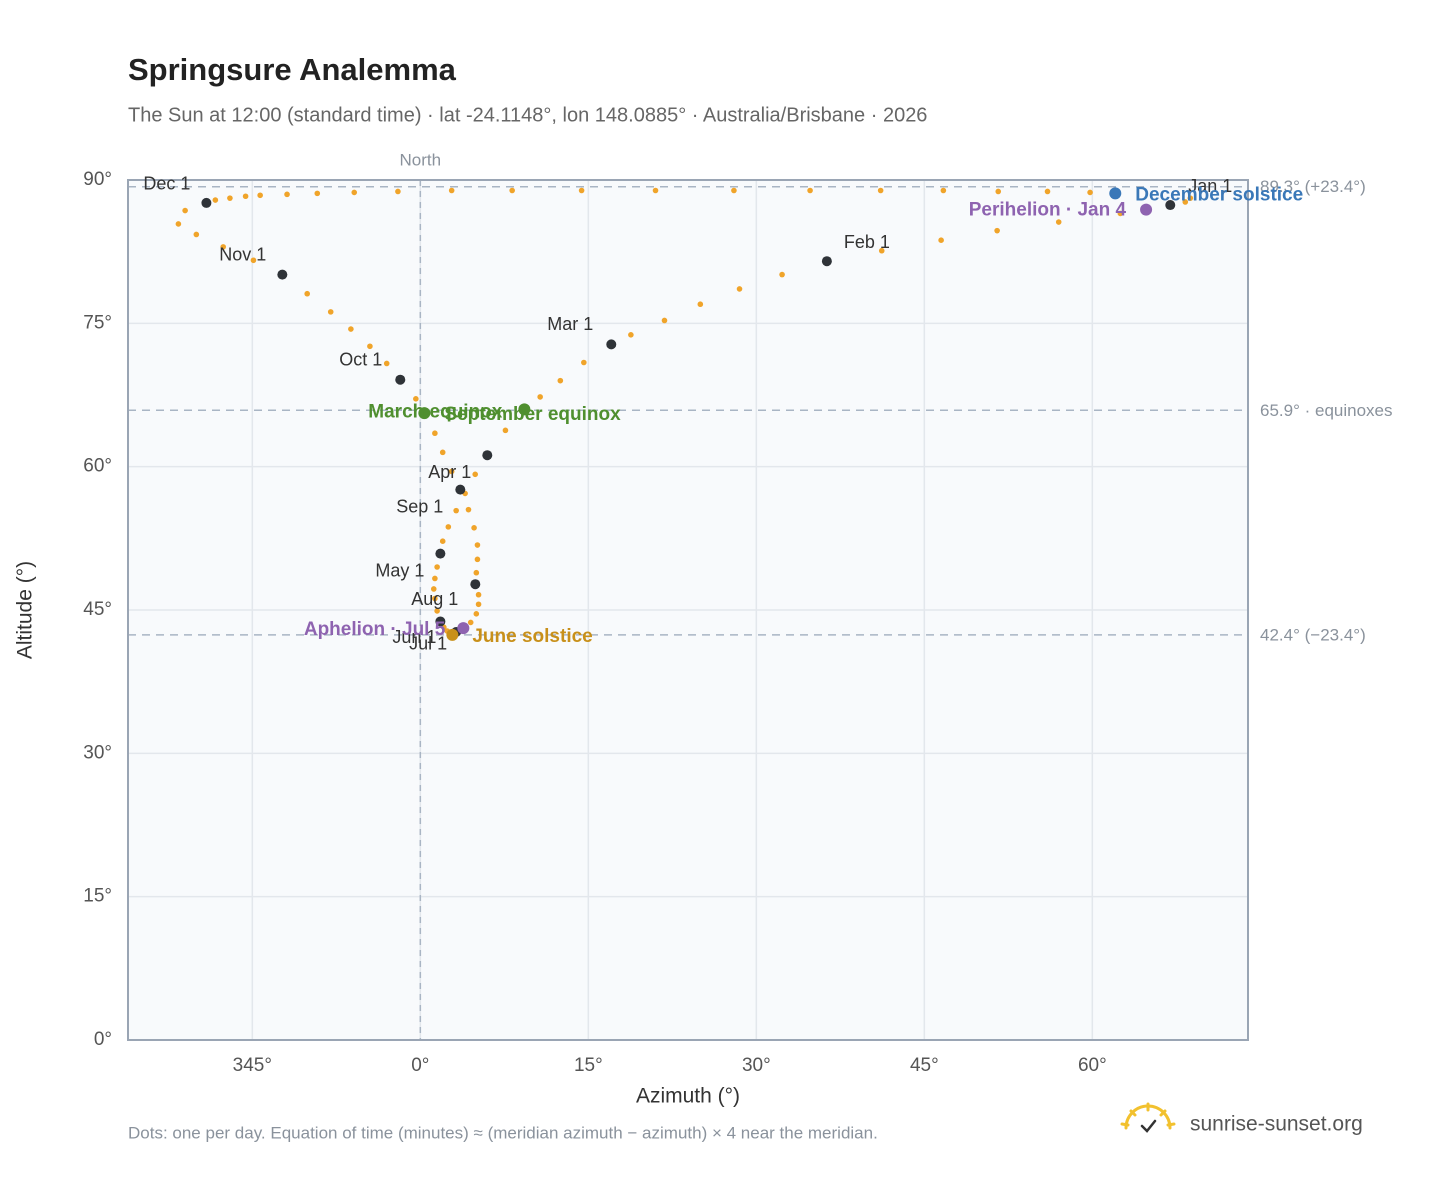 This screenshot has height=1193, width=1448. I want to click on month-label: Aug 1, so click(434, 599).